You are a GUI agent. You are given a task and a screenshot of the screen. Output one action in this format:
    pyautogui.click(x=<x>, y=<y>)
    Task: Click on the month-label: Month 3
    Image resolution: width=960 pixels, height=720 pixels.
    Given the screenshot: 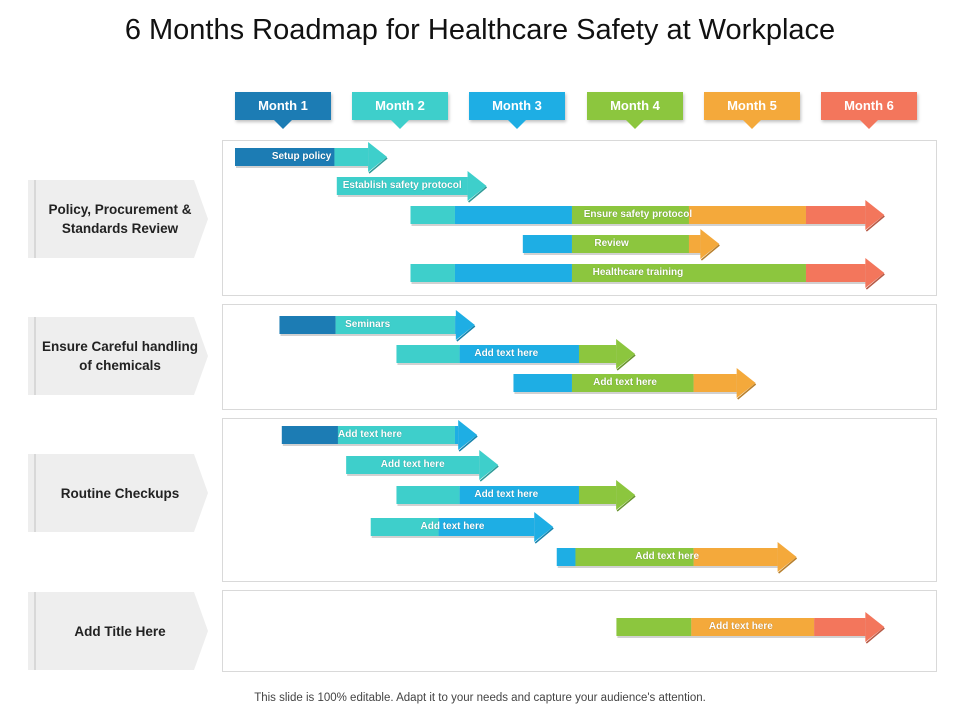 What is the action you would take?
    pyautogui.click(x=517, y=105)
    